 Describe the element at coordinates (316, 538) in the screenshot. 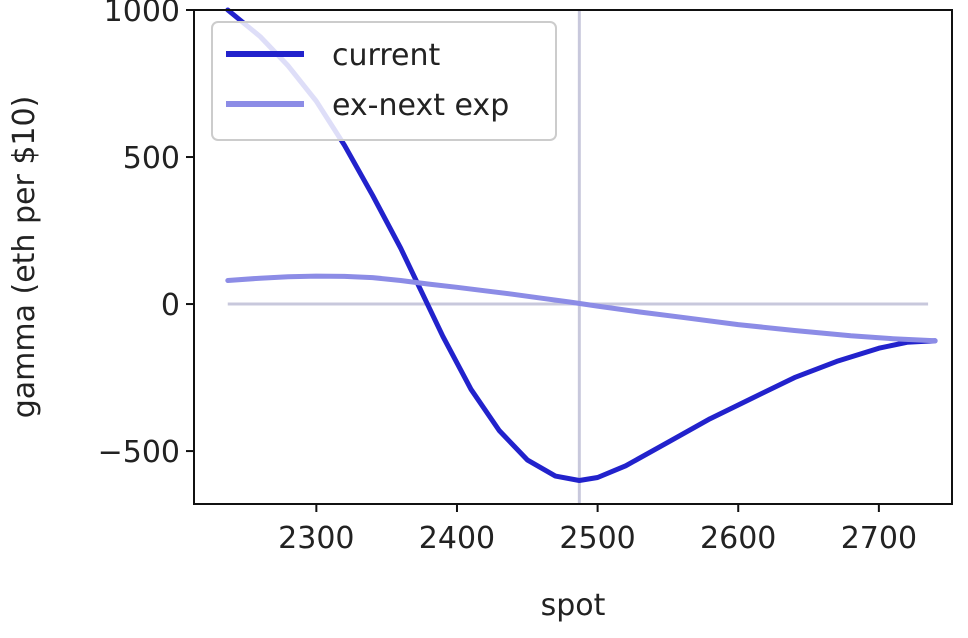

I see `x-tick-label: 2300` at that location.